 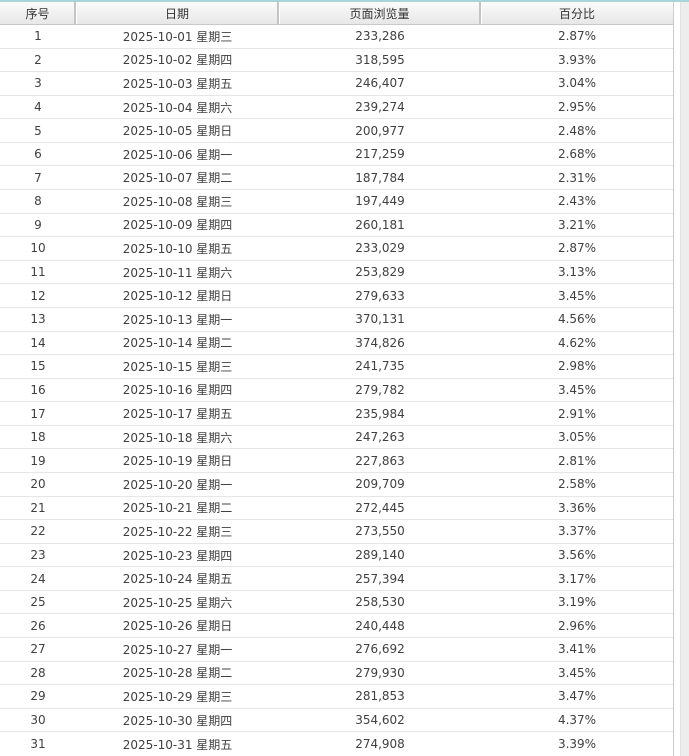 What do you see at coordinates (177, 36) in the screenshot?
I see `cell-date: 2025-10-01 星期三` at bounding box center [177, 36].